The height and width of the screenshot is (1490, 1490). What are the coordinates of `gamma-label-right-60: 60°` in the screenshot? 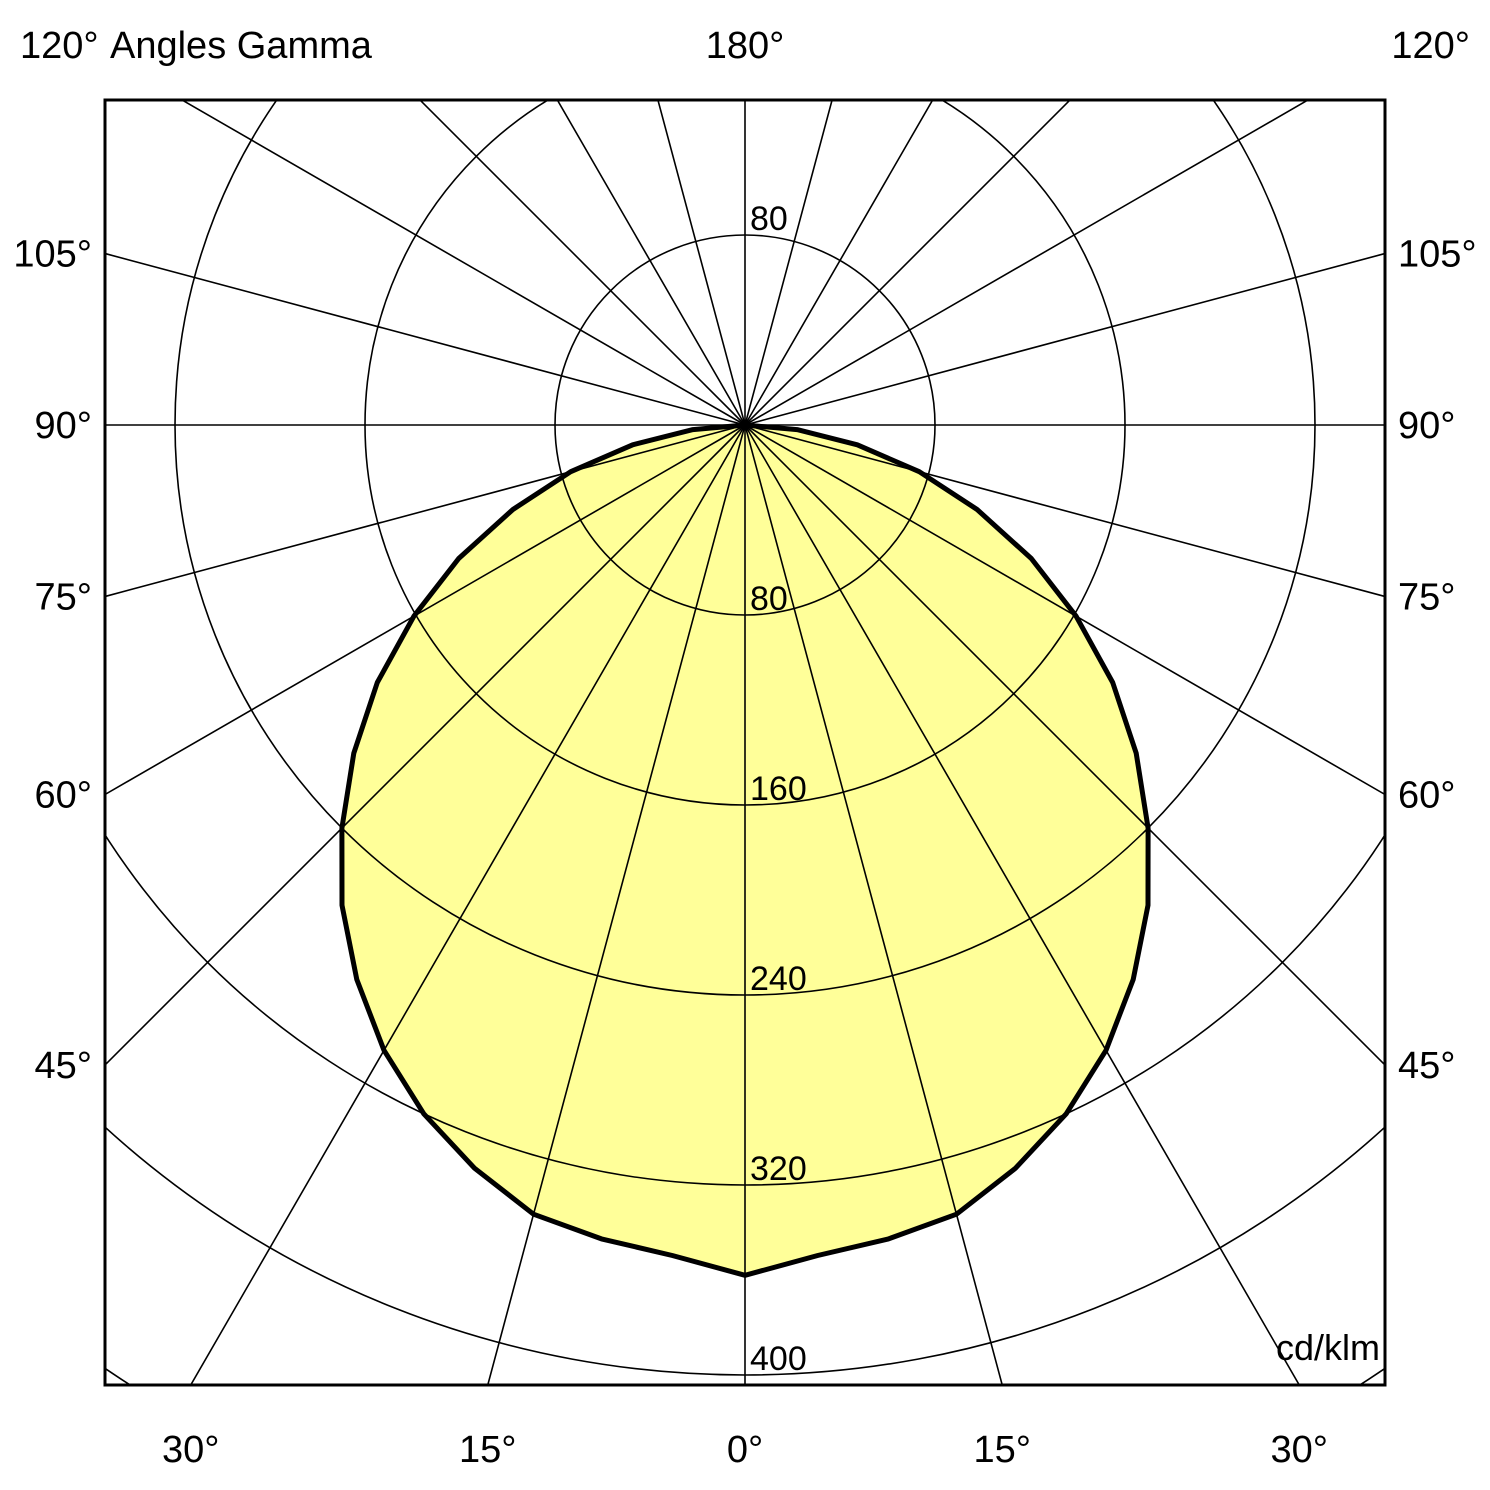 It's located at (1426, 796).